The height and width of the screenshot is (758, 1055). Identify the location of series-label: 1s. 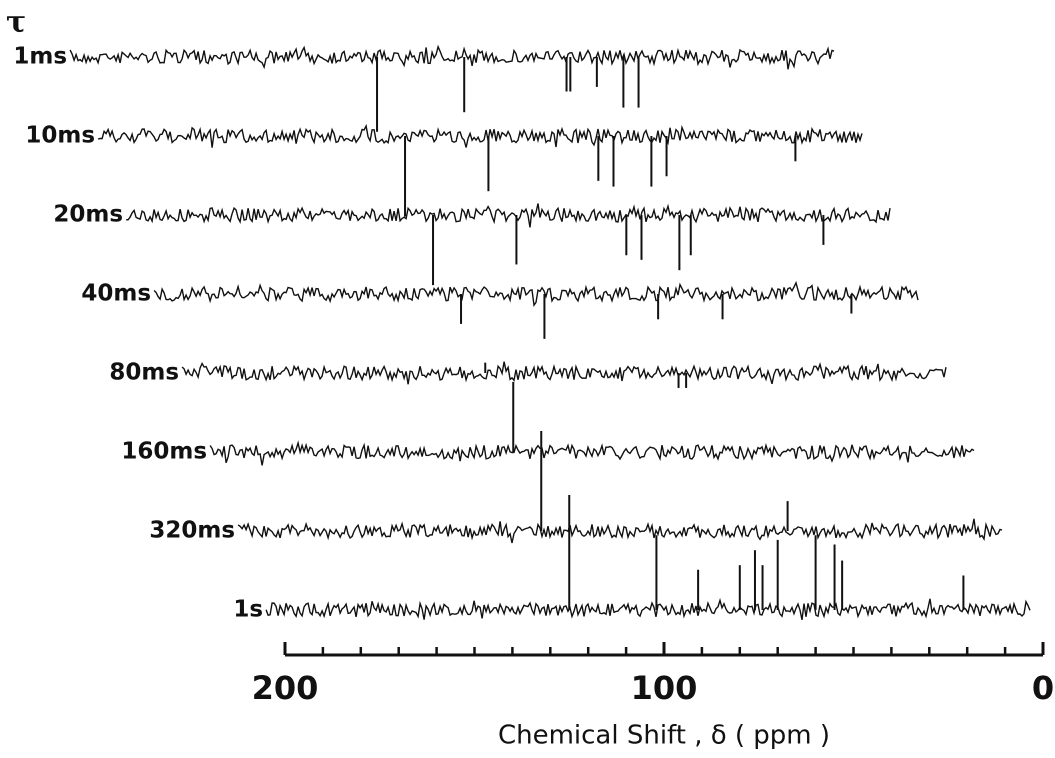
(248, 610).